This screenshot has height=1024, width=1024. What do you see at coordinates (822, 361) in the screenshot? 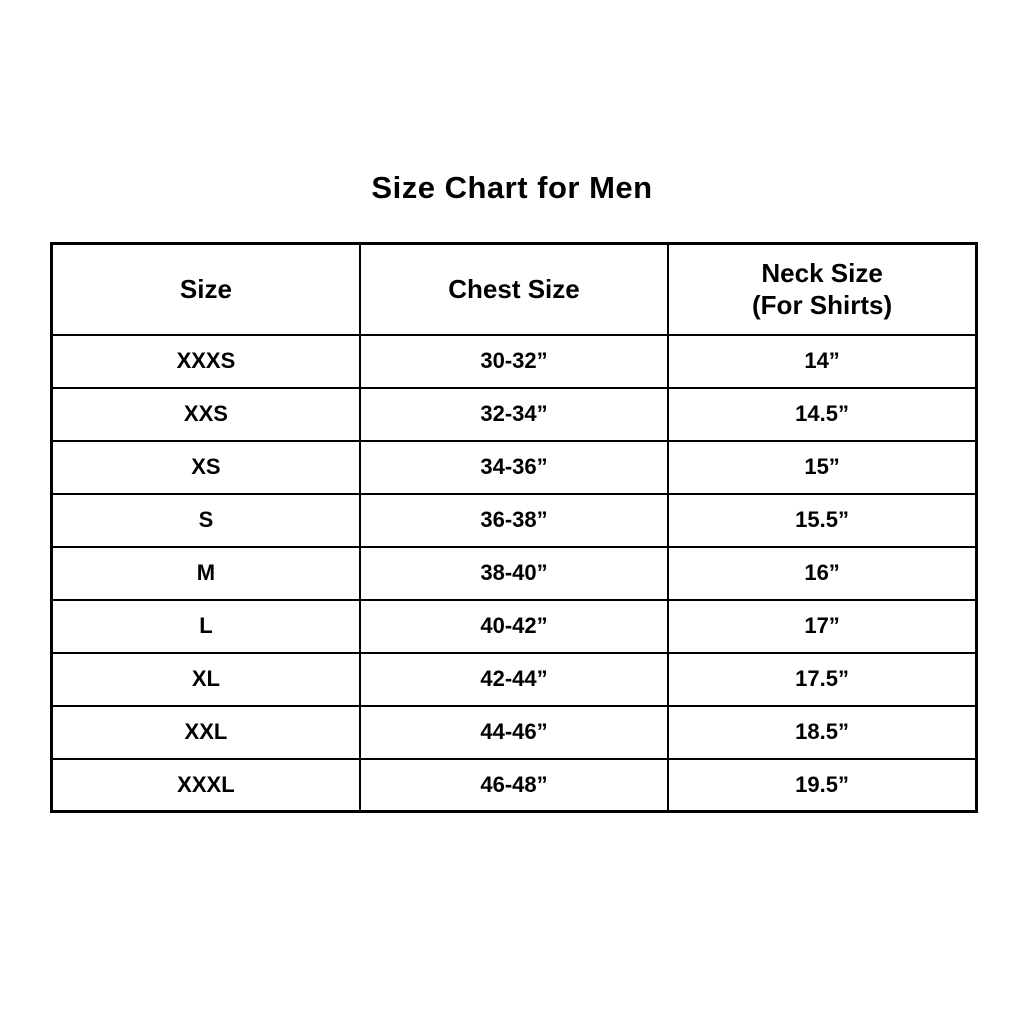
I see `neck-size-cell: 14”` at bounding box center [822, 361].